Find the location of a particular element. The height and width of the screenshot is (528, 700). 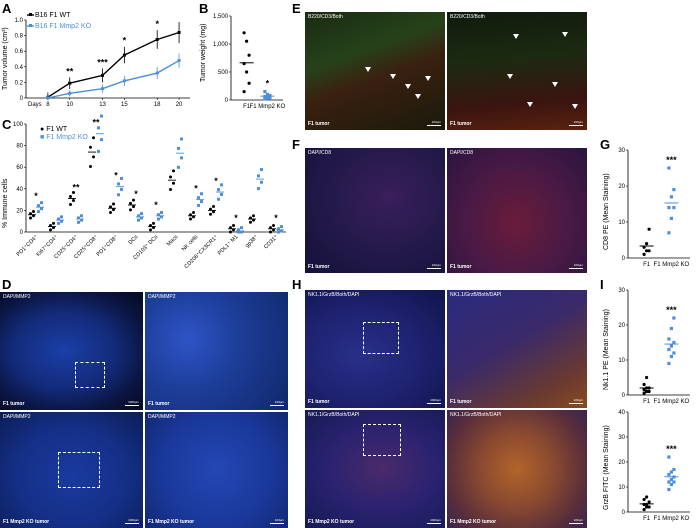

cd8-chart: 0 10 20 30 F1 F1 Mmp2 KO *** is located at coordinates (654, 208).